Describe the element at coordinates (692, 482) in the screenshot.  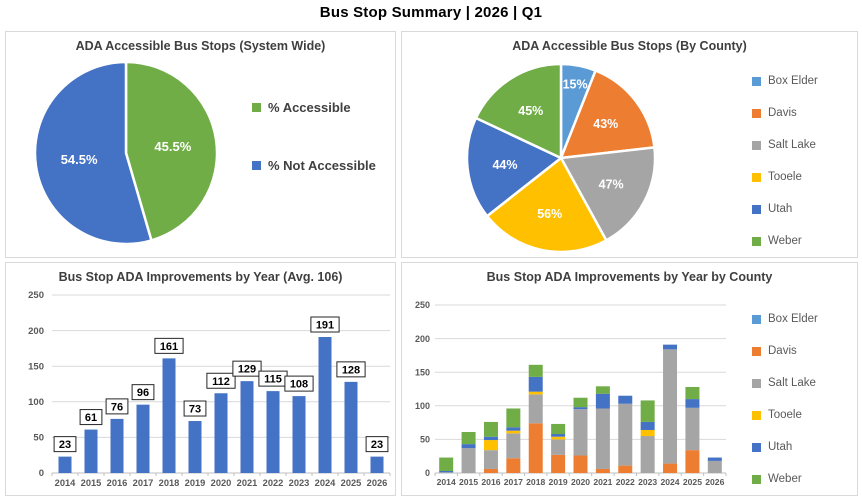
I see `x-tick-label-2025: 2025` at that location.